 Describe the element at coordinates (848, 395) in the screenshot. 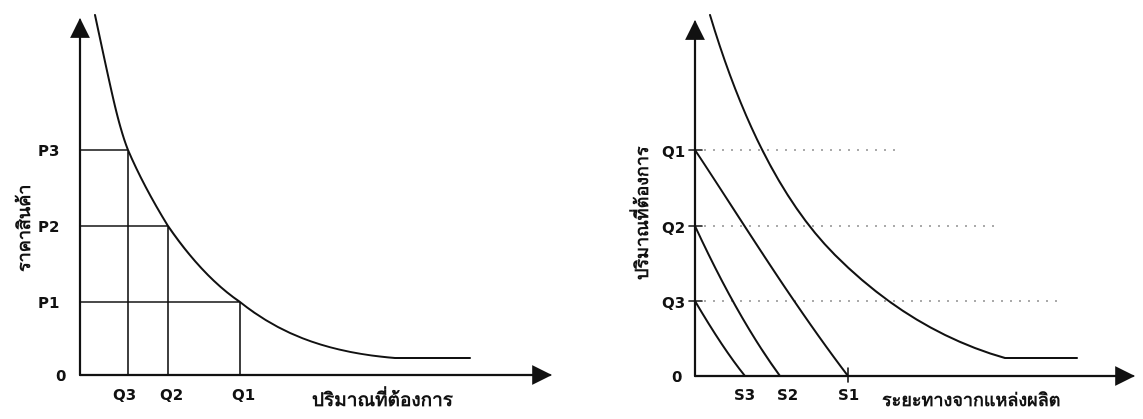

I see `distance-label-s1: S1` at that location.